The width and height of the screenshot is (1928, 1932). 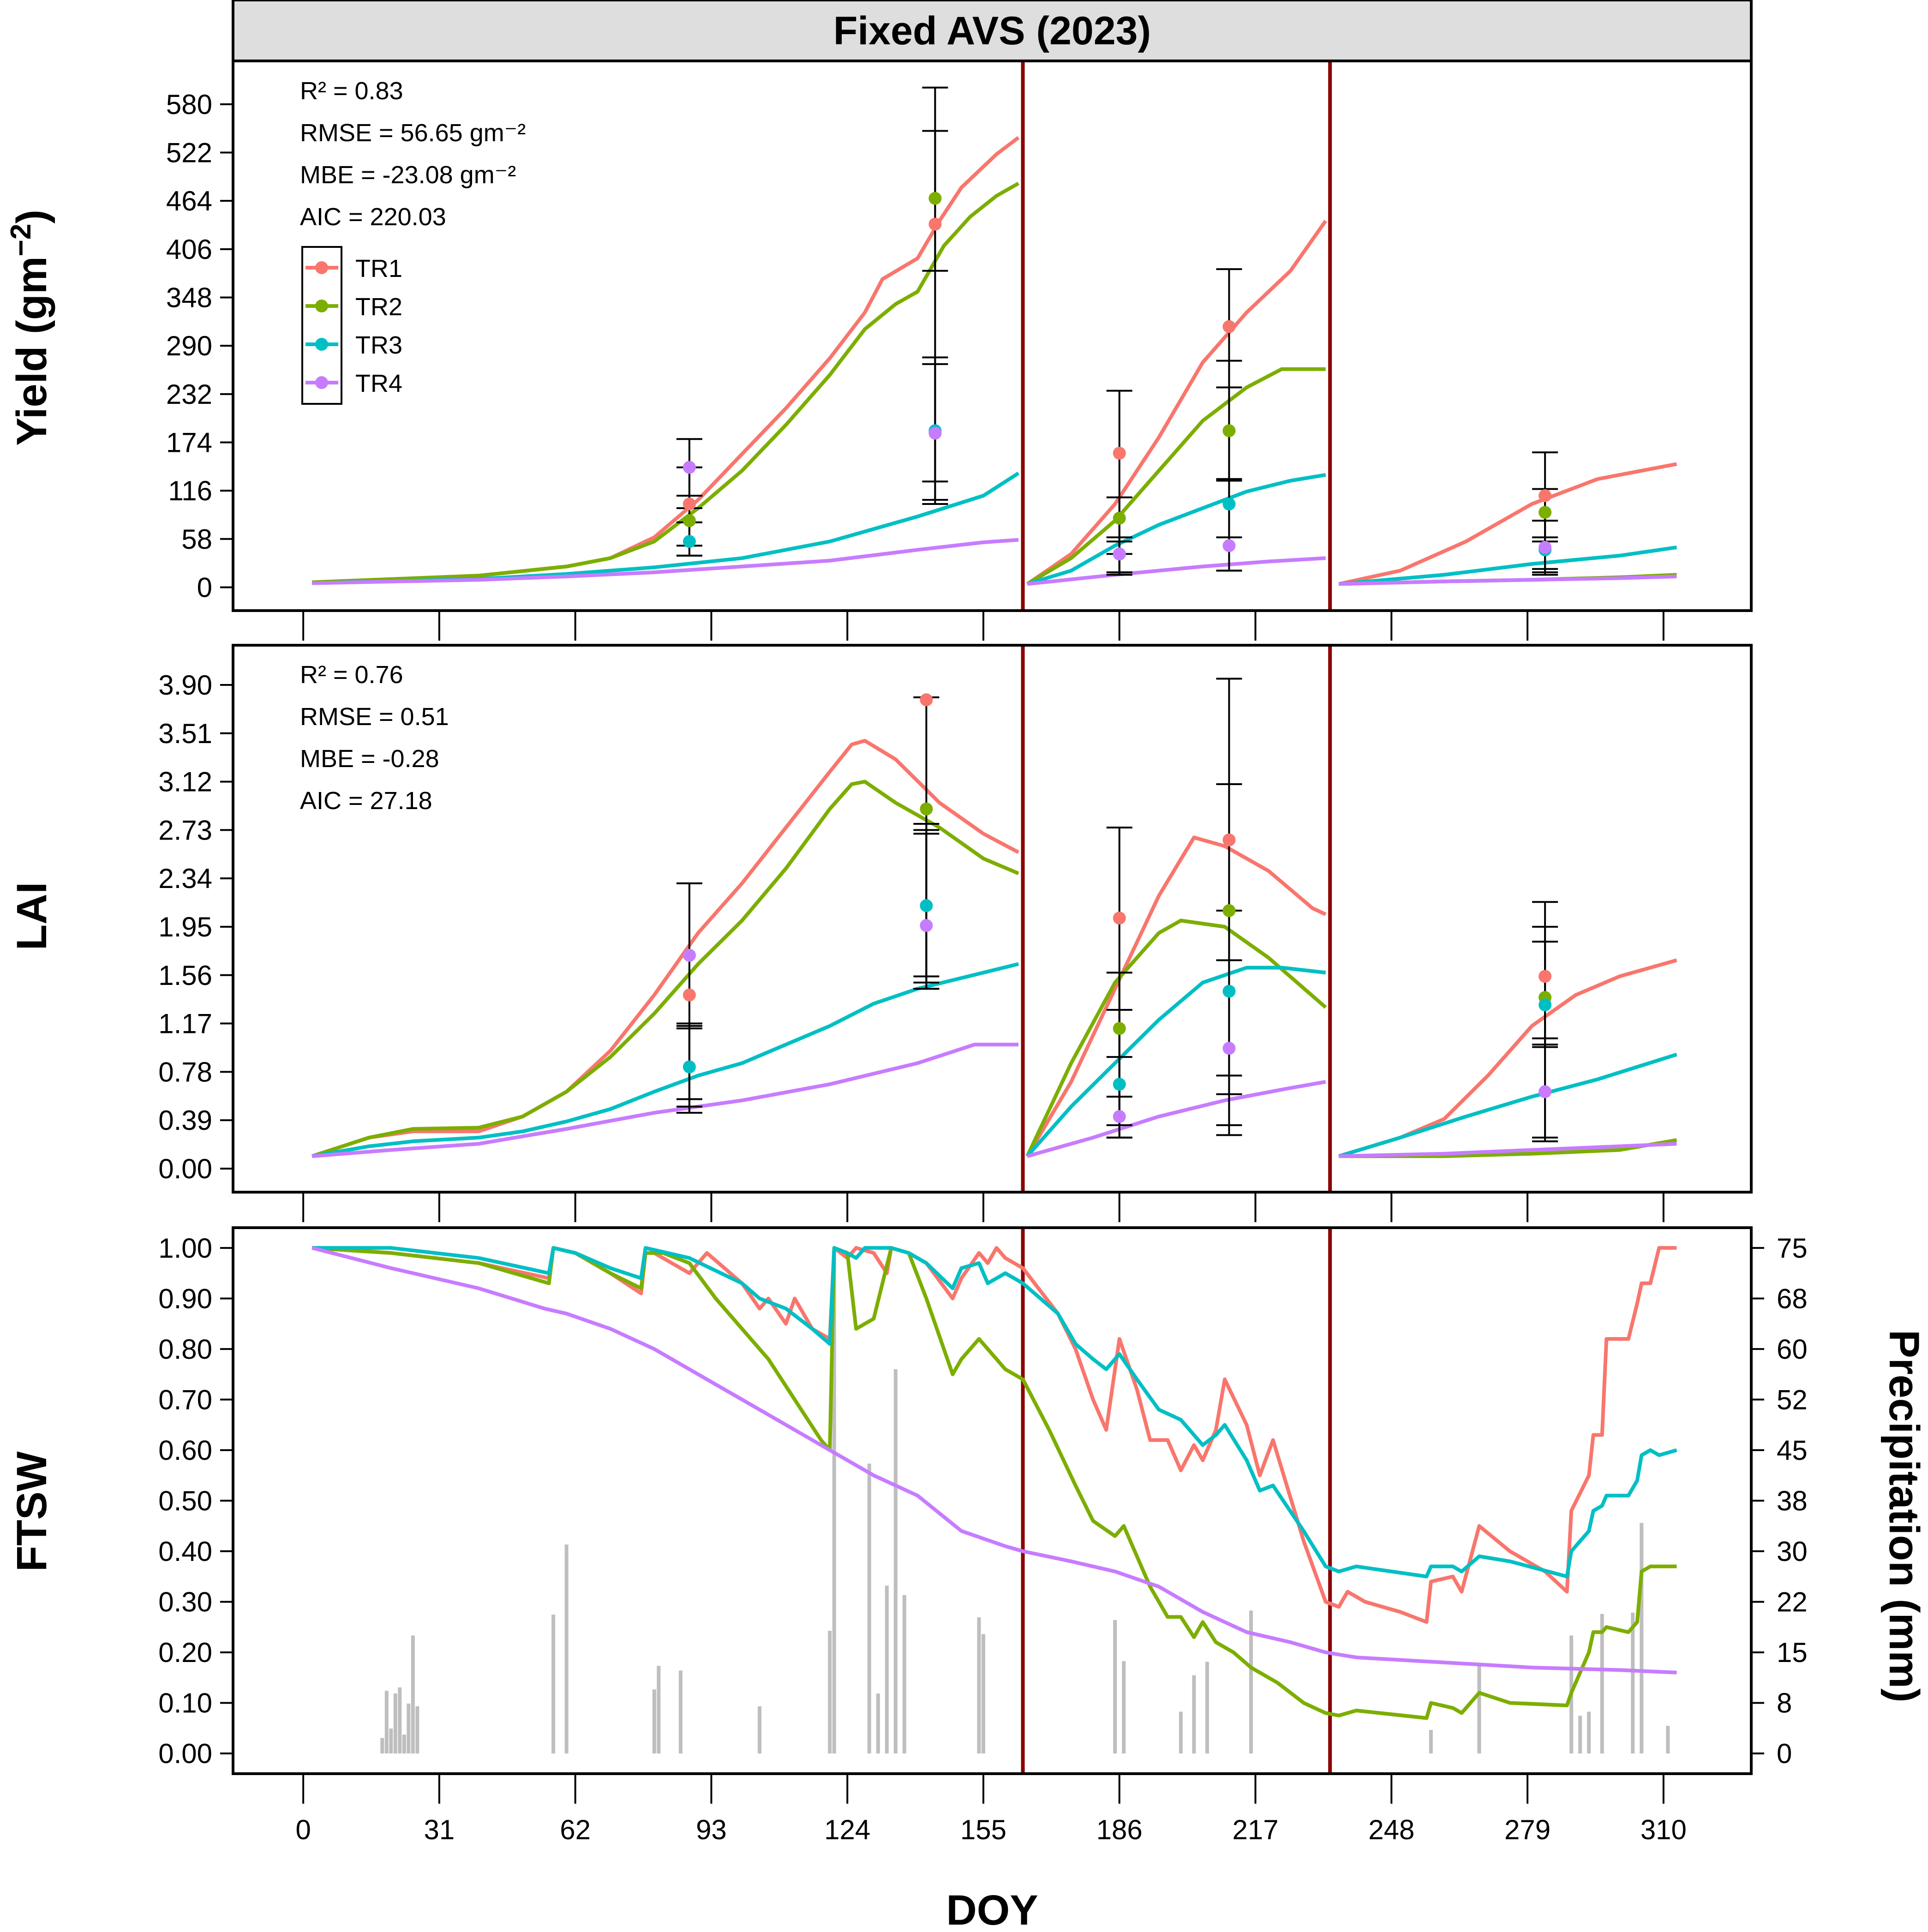 I want to click on precip-y-tick-label: 8, so click(x=1784, y=1703).